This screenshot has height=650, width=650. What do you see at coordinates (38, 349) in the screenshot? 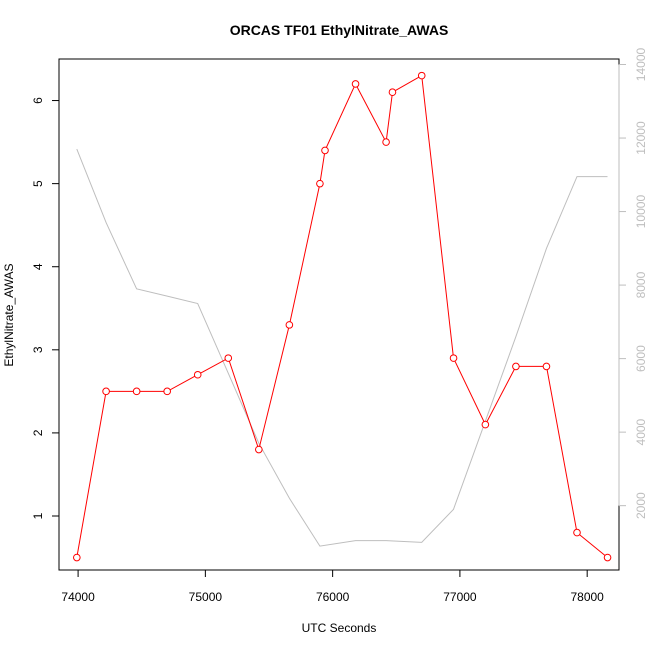
I see `y-tick-label: 3` at bounding box center [38, 349].